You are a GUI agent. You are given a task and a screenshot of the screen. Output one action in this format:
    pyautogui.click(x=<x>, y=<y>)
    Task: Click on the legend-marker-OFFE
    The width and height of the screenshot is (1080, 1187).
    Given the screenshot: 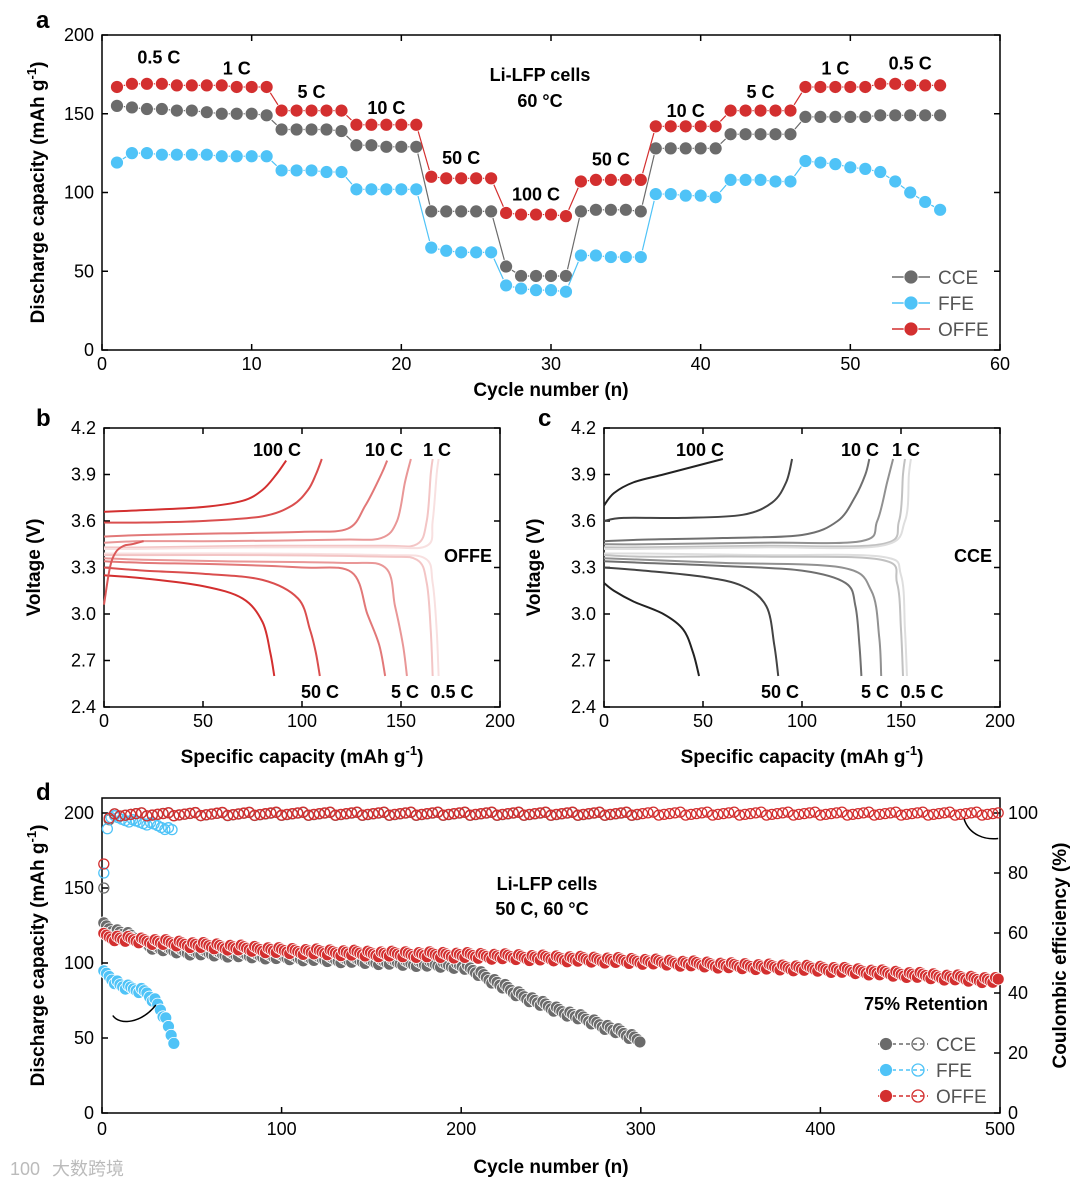 What is the action you would take?
    pyautogui.click(x=911, y=329)
    